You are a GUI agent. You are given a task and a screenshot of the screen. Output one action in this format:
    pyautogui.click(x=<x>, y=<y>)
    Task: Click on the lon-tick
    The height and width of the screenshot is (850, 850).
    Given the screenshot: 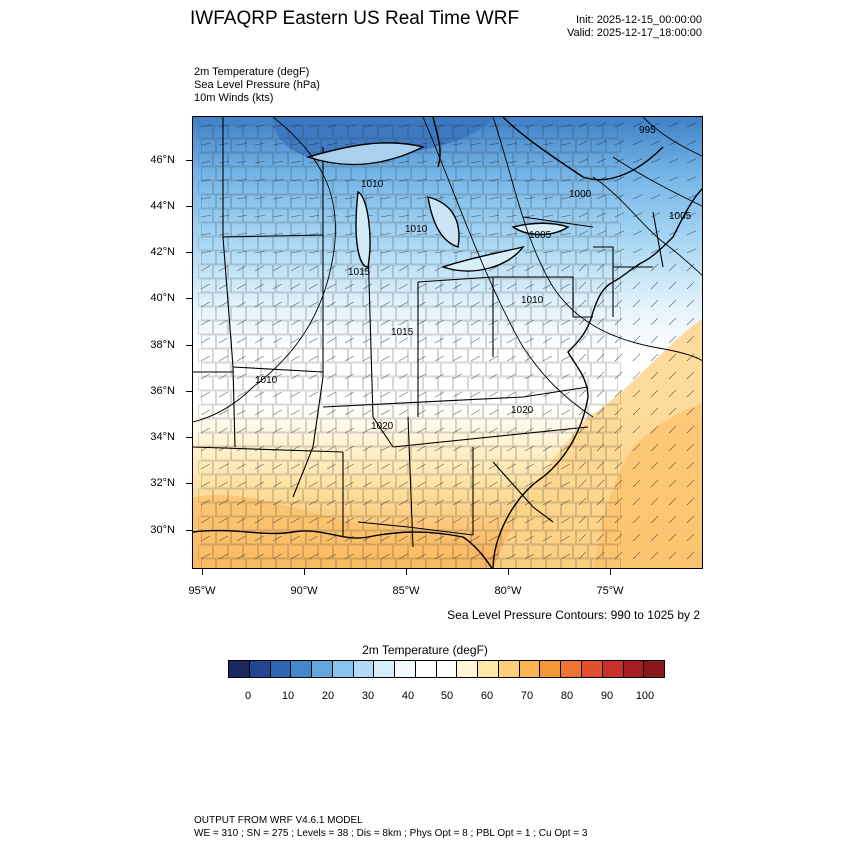 What is the action you would take?
    pyautogui.click(x=406, y=572)
    